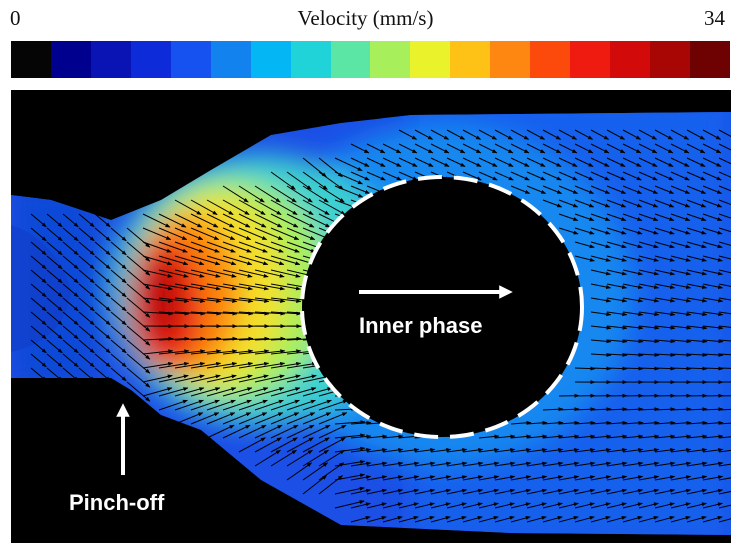 This screenshot has height=543, width=731. Describe the element at coordinates (110, 59) in the screenshot. I see `colorbar-swatch` at that location.